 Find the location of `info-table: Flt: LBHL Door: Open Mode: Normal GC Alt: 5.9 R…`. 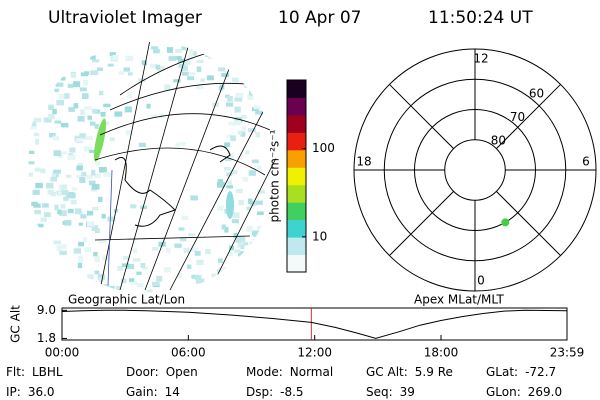

info-table: Flt: LBHL Door: Open Mode: Normal GC Alt: 5.9 R… is located at coordinates (284, 382).